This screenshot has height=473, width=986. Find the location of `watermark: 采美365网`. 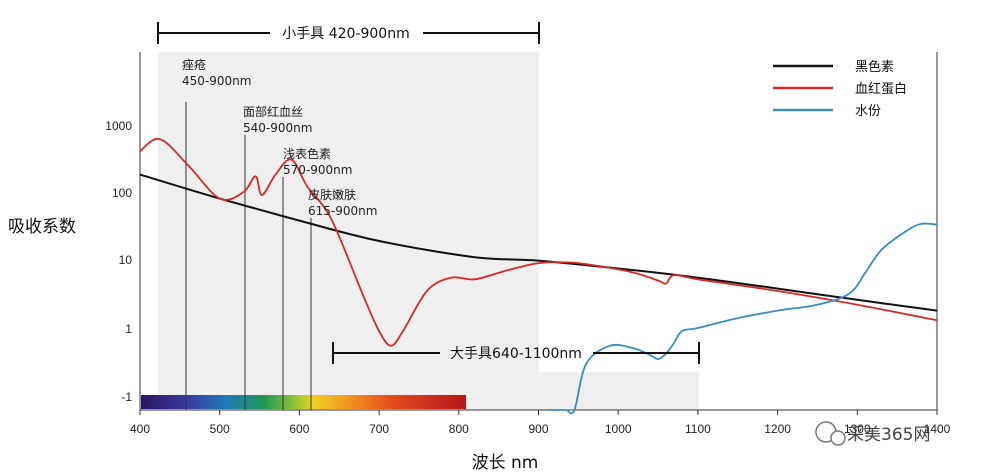

watermark: 采美365网 is located at coordinates (872, 433).